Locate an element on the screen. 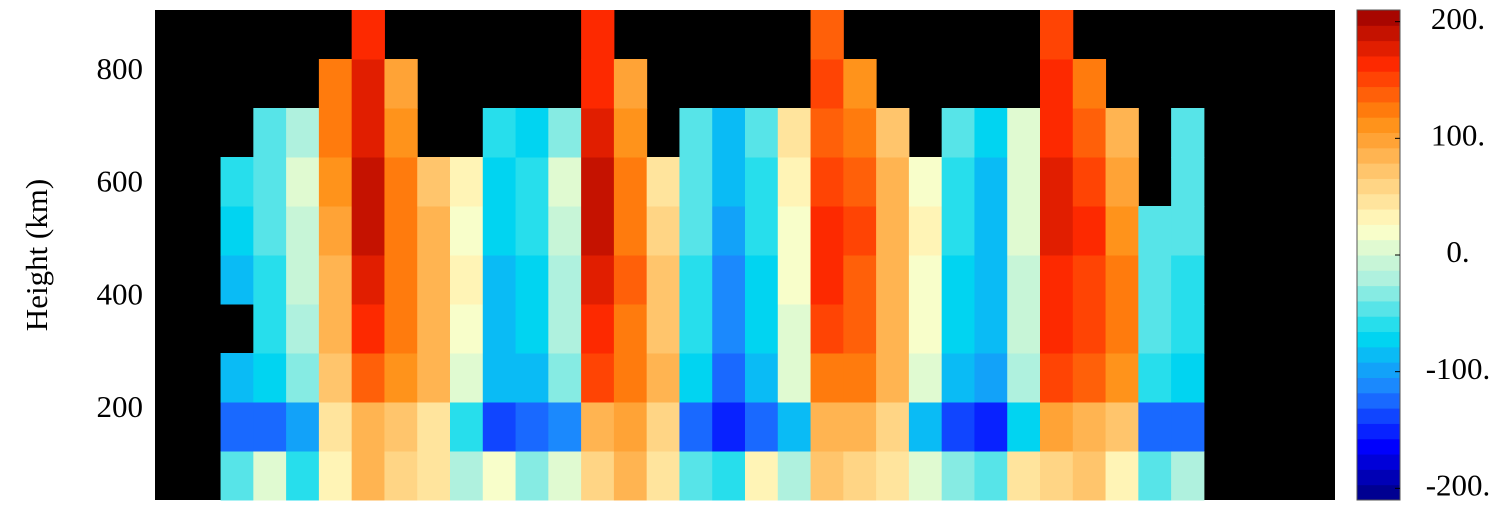 The image size is (1504, 514). y-axis-label: Height (km) is located at coordinates (36, 255).